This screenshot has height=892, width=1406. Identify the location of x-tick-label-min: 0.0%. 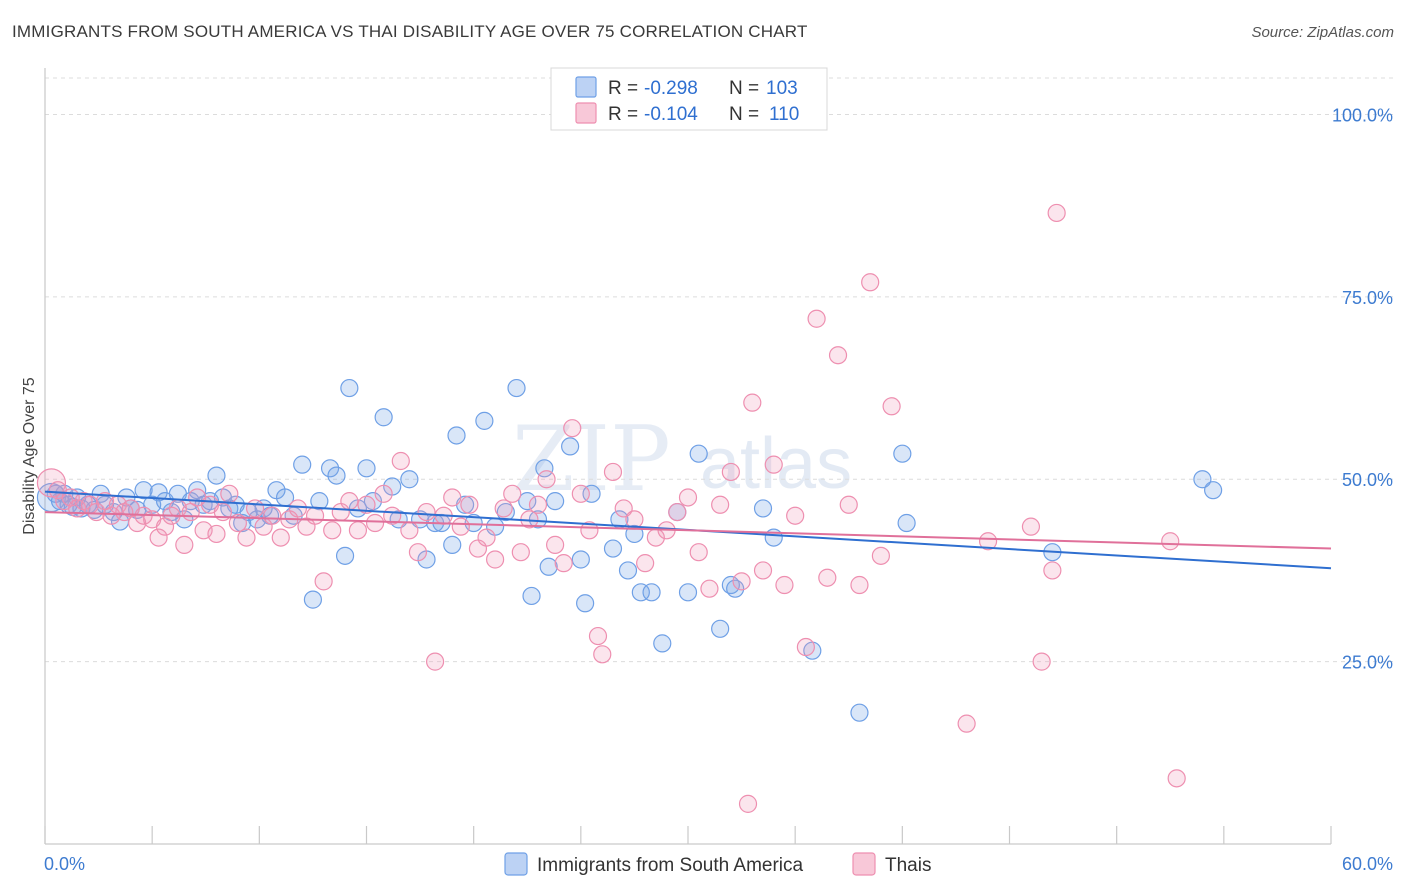
(64, 864).